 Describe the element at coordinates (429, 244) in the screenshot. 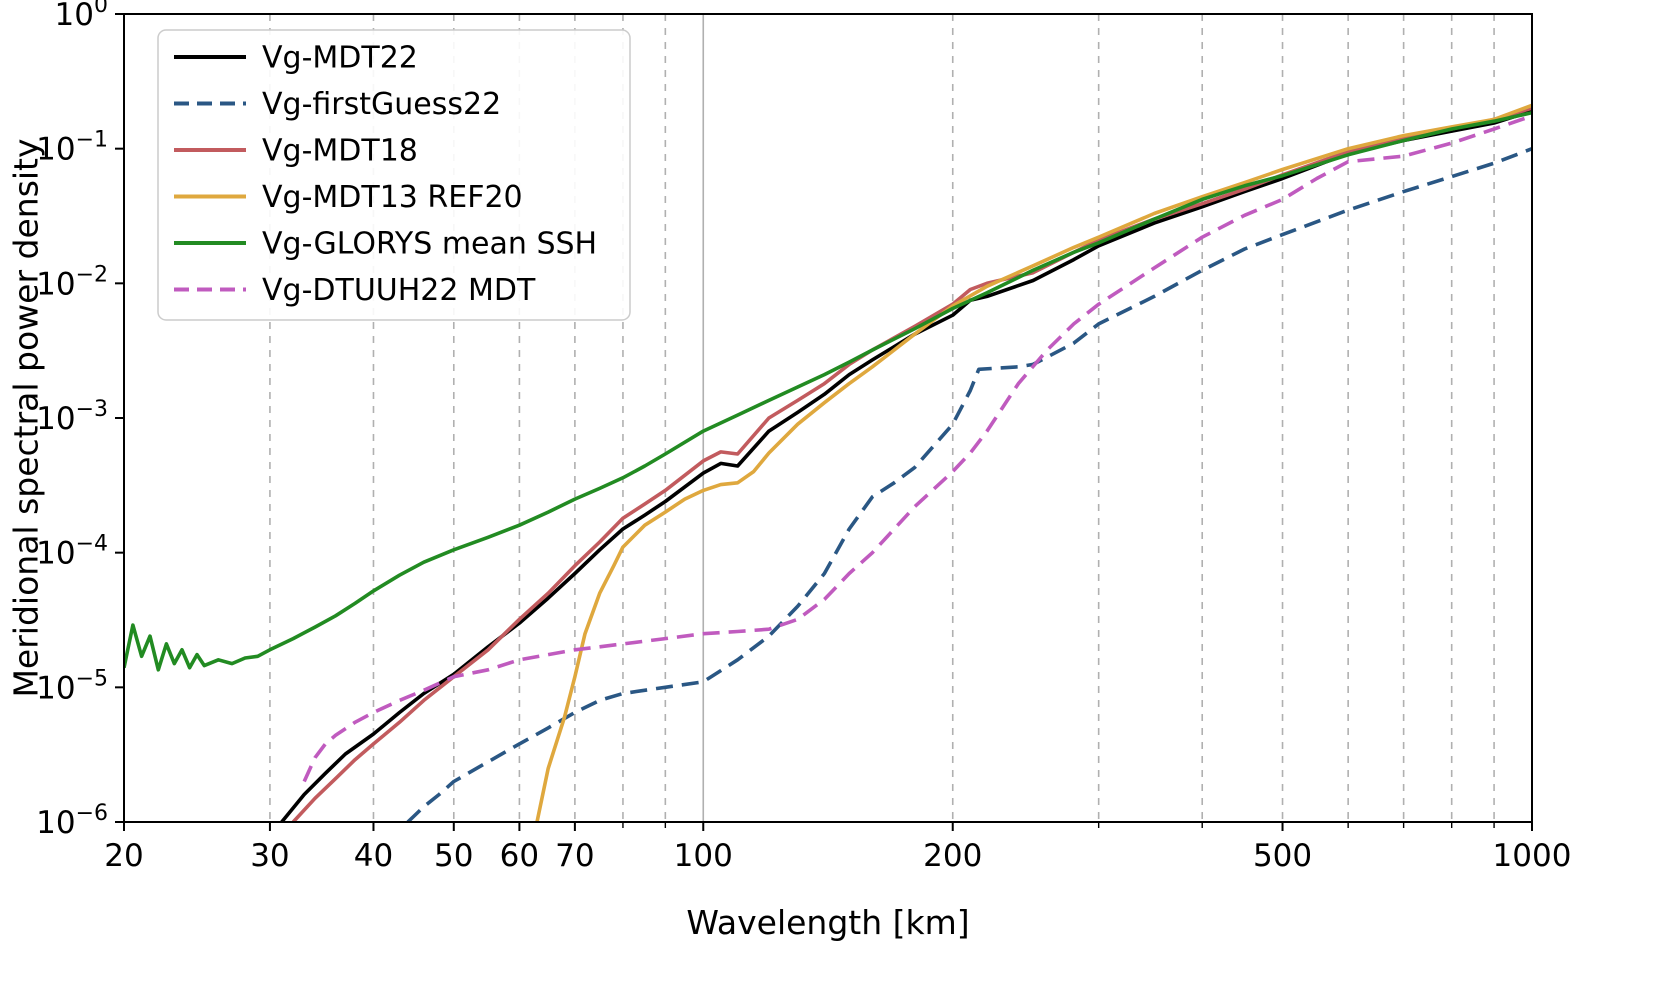

I see `legend-label: Vg-GLORYS mean SSH` at that location.